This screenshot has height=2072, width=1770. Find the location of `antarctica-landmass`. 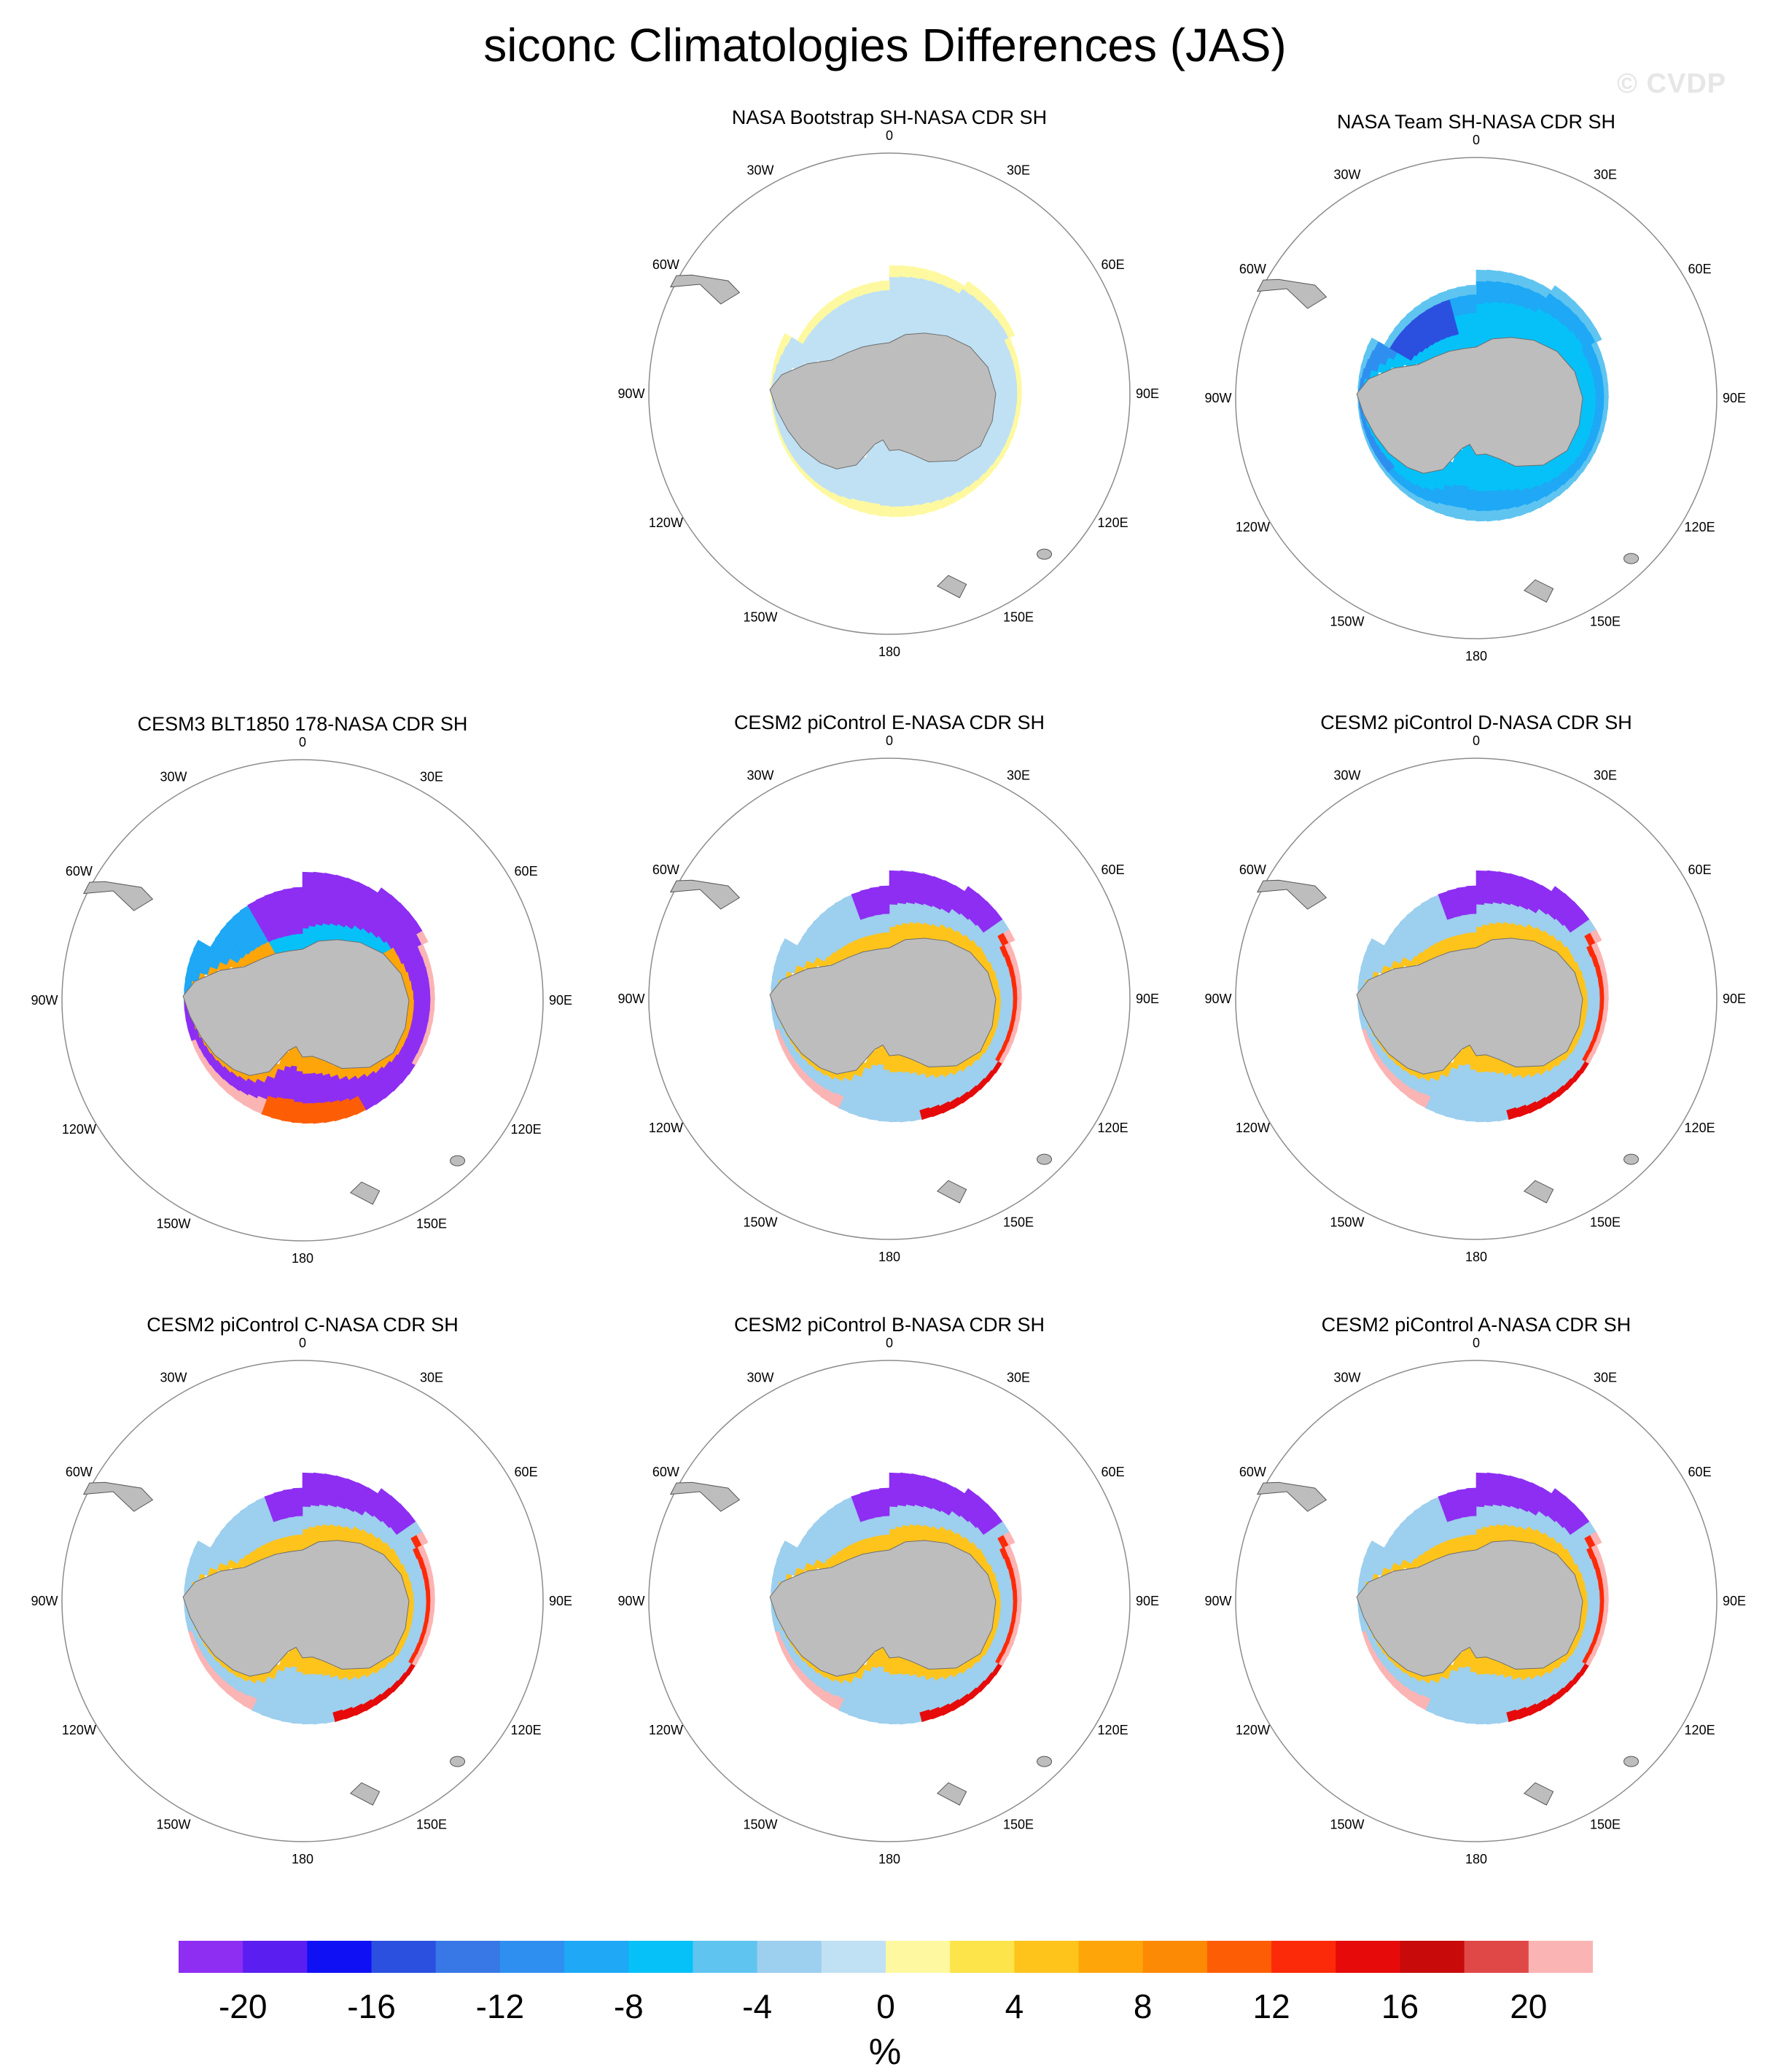

antarctica-landmass is located at coordinates (1469, 1608).